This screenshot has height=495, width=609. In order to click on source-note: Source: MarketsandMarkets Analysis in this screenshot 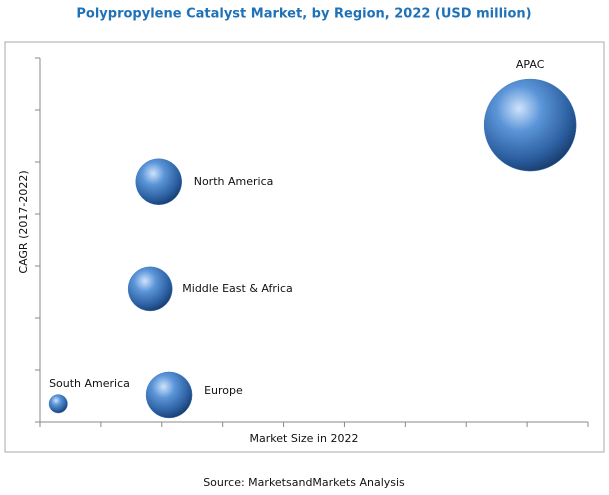, I will do `click(304, 482)`.